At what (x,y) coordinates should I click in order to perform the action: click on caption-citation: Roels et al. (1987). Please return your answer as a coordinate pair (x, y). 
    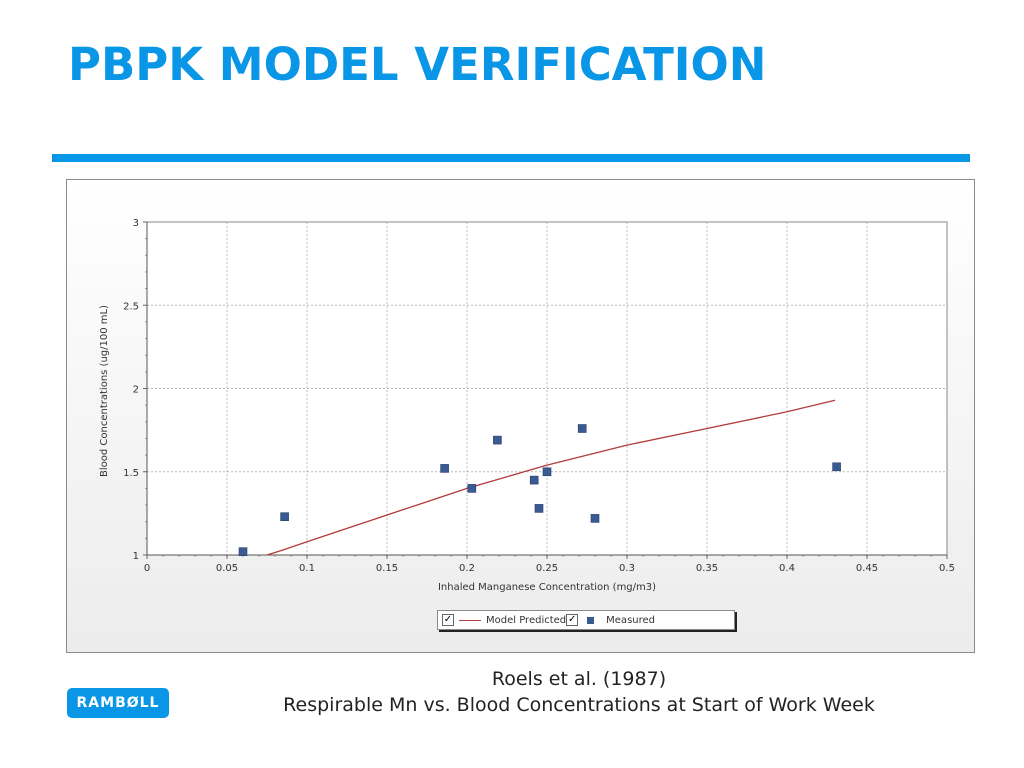
    Looking at the image, I should click on (579, 679).